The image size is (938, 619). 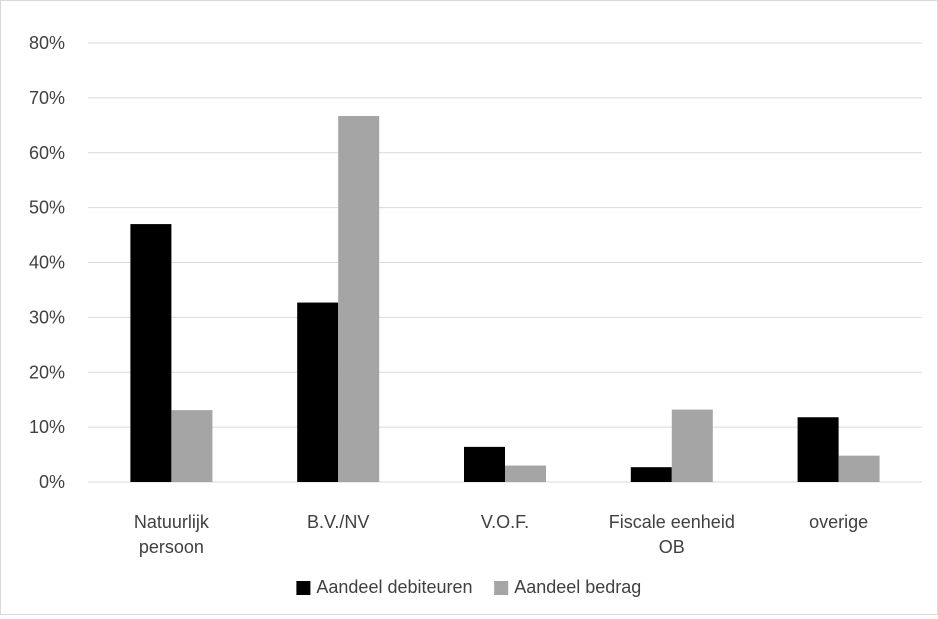 I want to click on y-axis-tick-labels: 0% 10% 20% 30% 40% 50% 60% 70% 80%, so click(x=47, y=262).